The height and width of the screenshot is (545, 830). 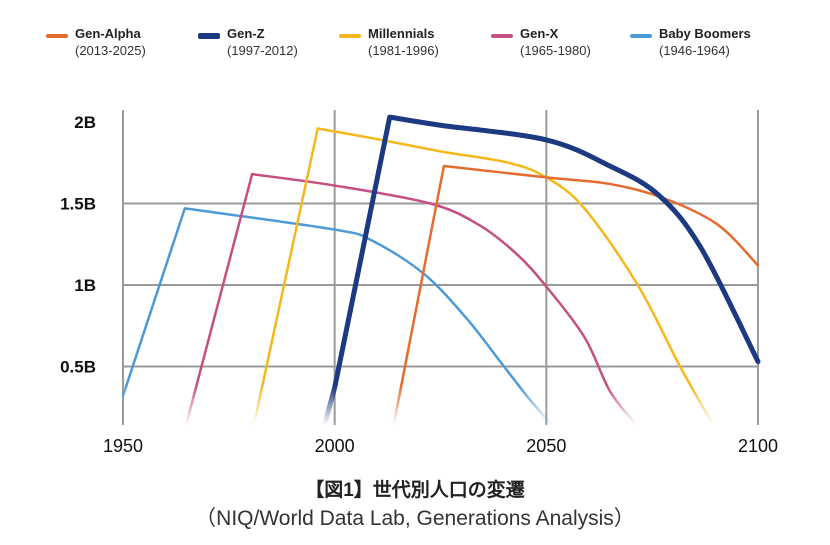 What do you see at coordinates (262, 50) in the screenshot?
I see `legend-sublabel: (1997-2012)` at bounding box center [262, 50].